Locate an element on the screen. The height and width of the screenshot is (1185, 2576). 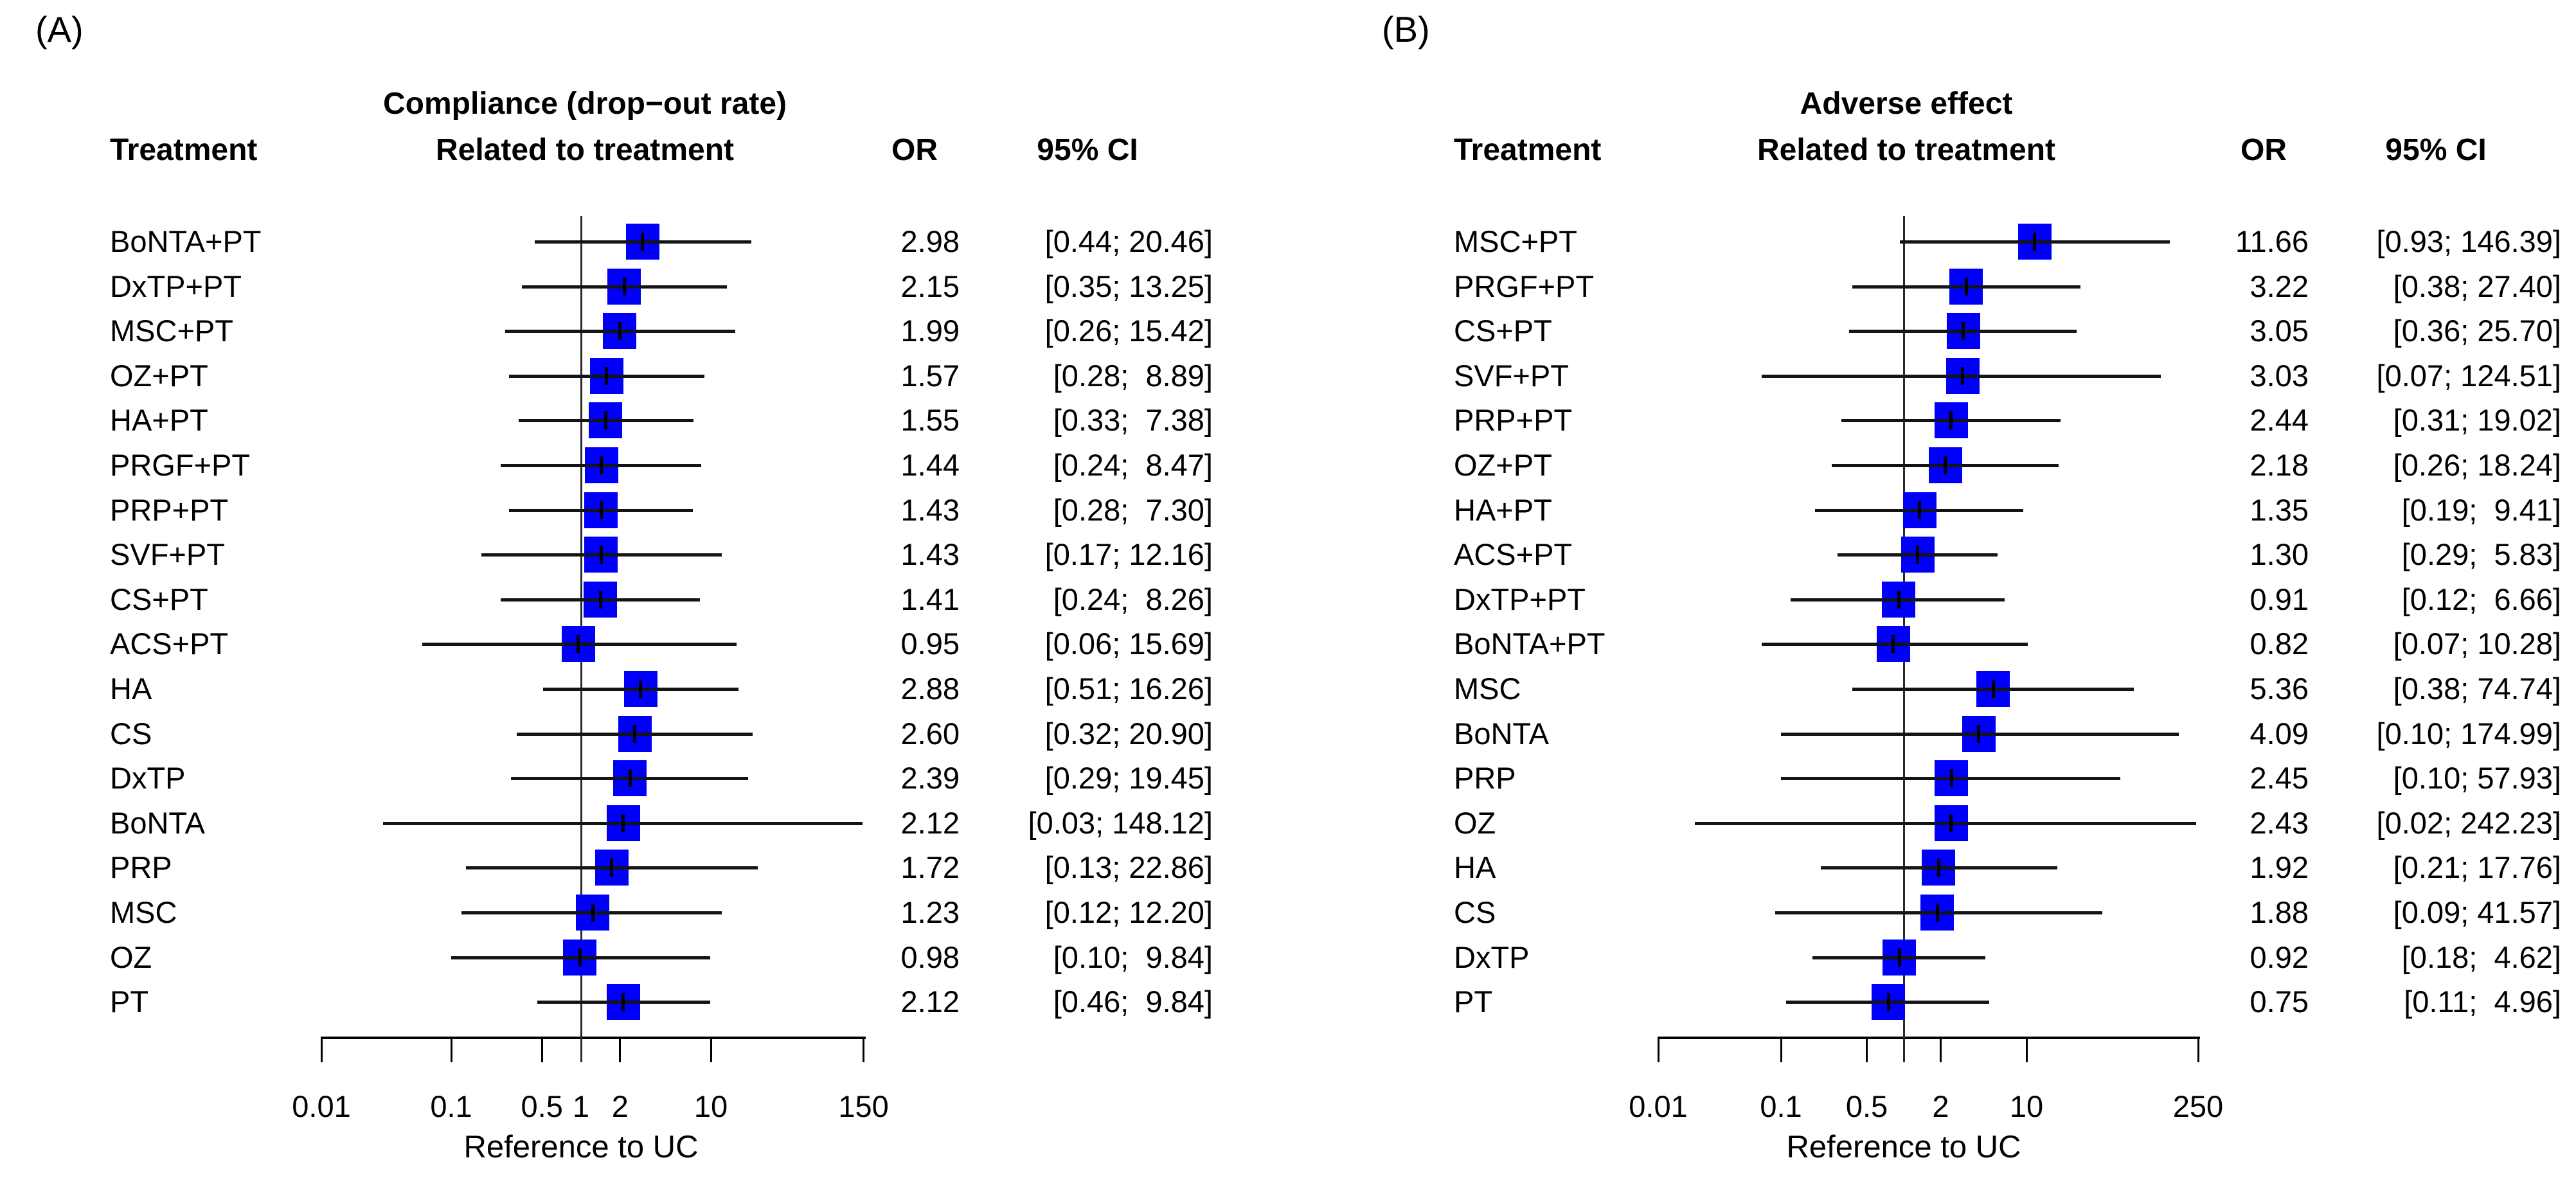
ci-value: [0.24; 8.47] is located at coordinates (1133, 465).